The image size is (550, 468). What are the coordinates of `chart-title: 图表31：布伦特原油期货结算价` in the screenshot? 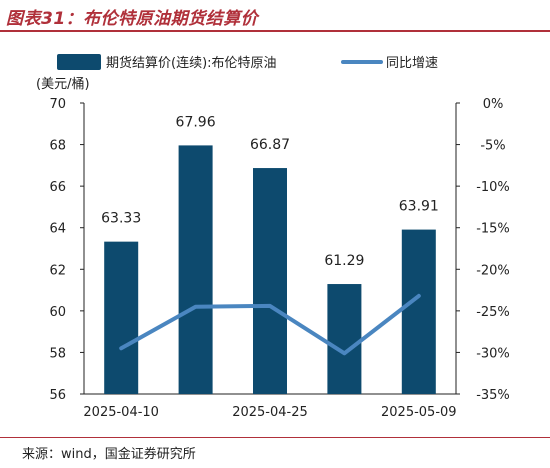 It's located at (132, 19).